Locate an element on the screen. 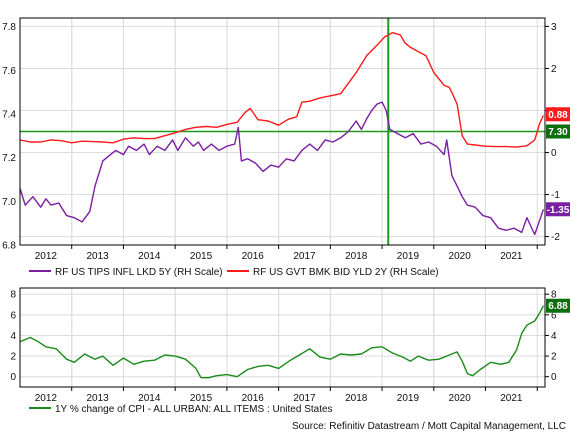 This screenshot has width=580, height=433. top-left-tick-label-3: 7.4 is located at coordinates (9, 115).